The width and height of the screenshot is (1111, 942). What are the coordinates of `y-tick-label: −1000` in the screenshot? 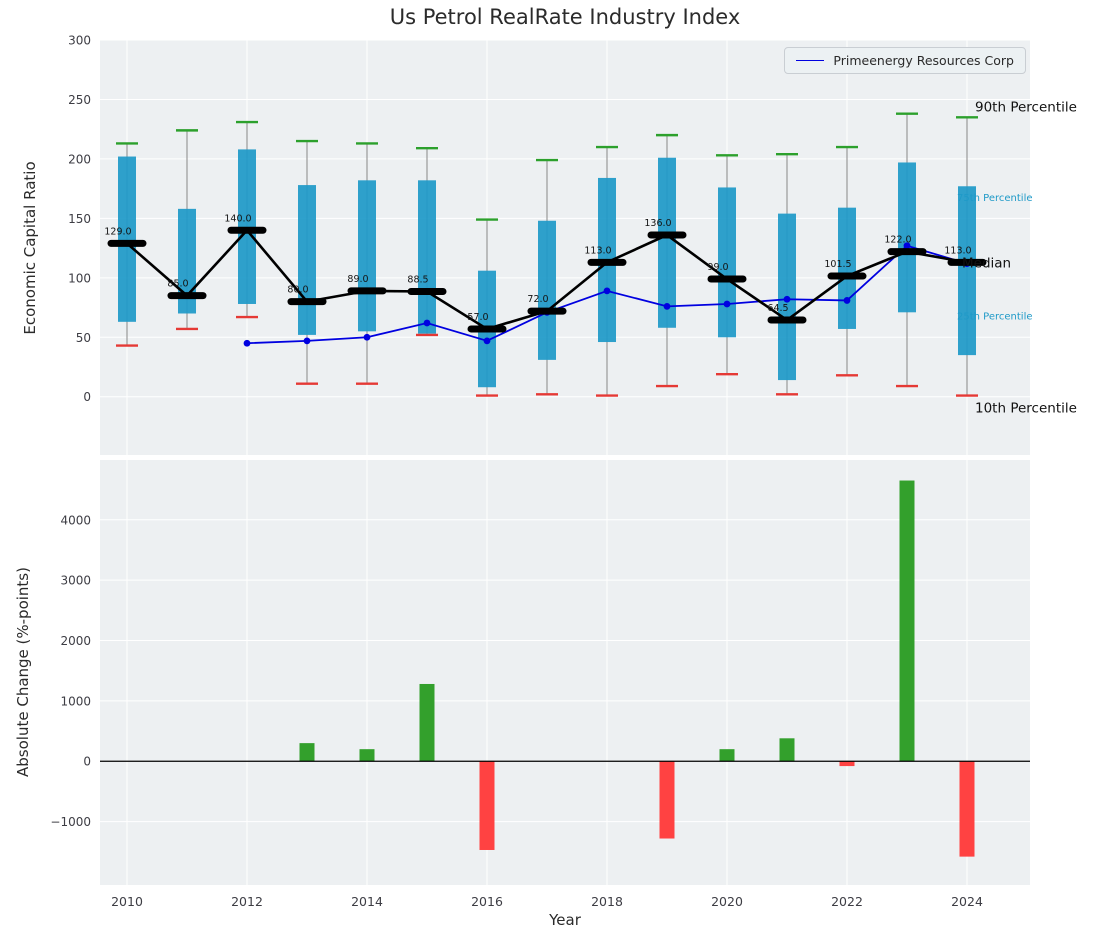 It's located at (70, 822).